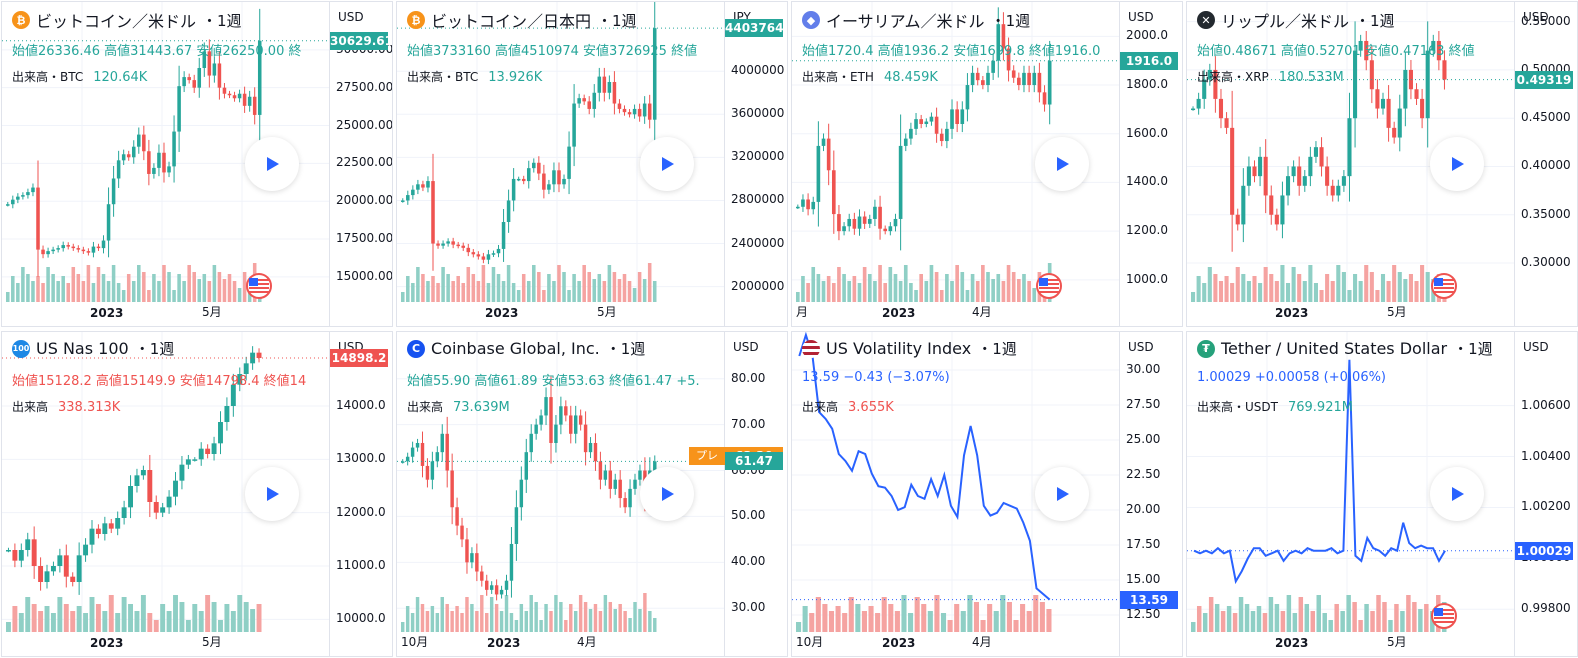 The width and height of the screenshot is (1578, 658). I want to click on volume-value: 769.921M, so click(1320, 407).